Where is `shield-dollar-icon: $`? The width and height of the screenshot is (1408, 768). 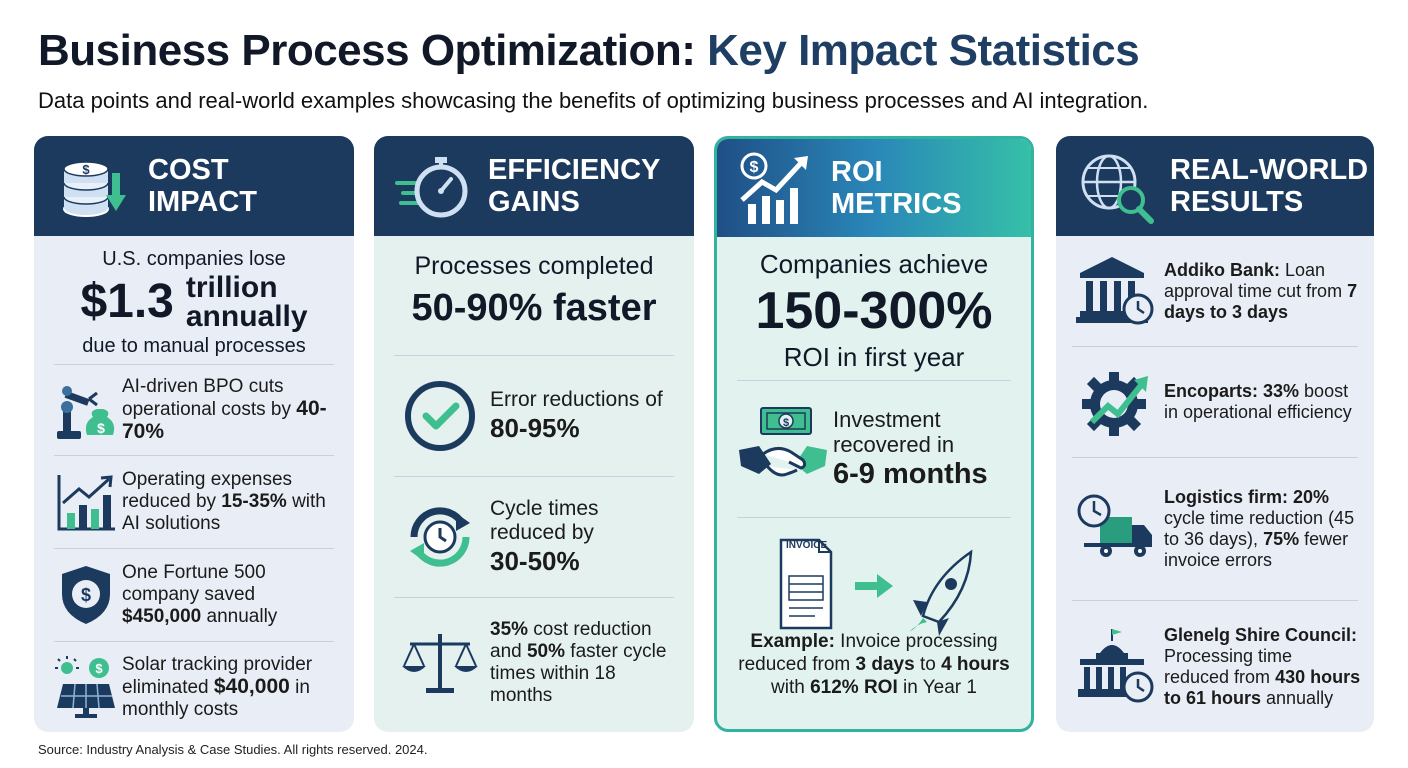 shield-dollar-icon: $ is located at coordinates (86, 595).